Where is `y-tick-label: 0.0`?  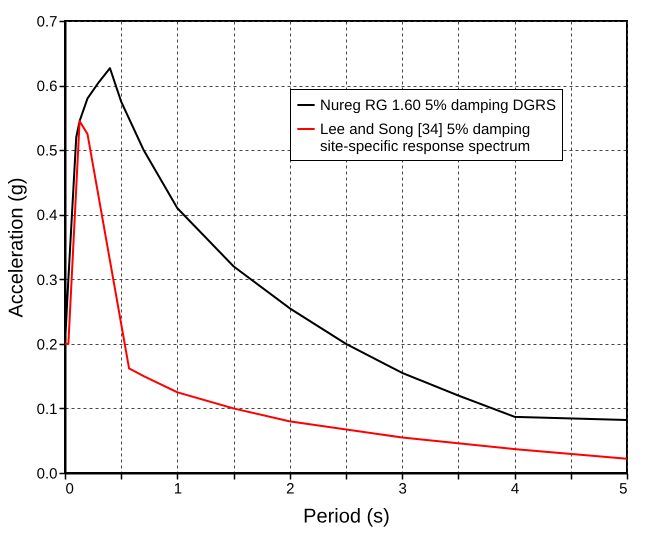 y-tick-label: 0.0 is located at coordinates (47, 474).